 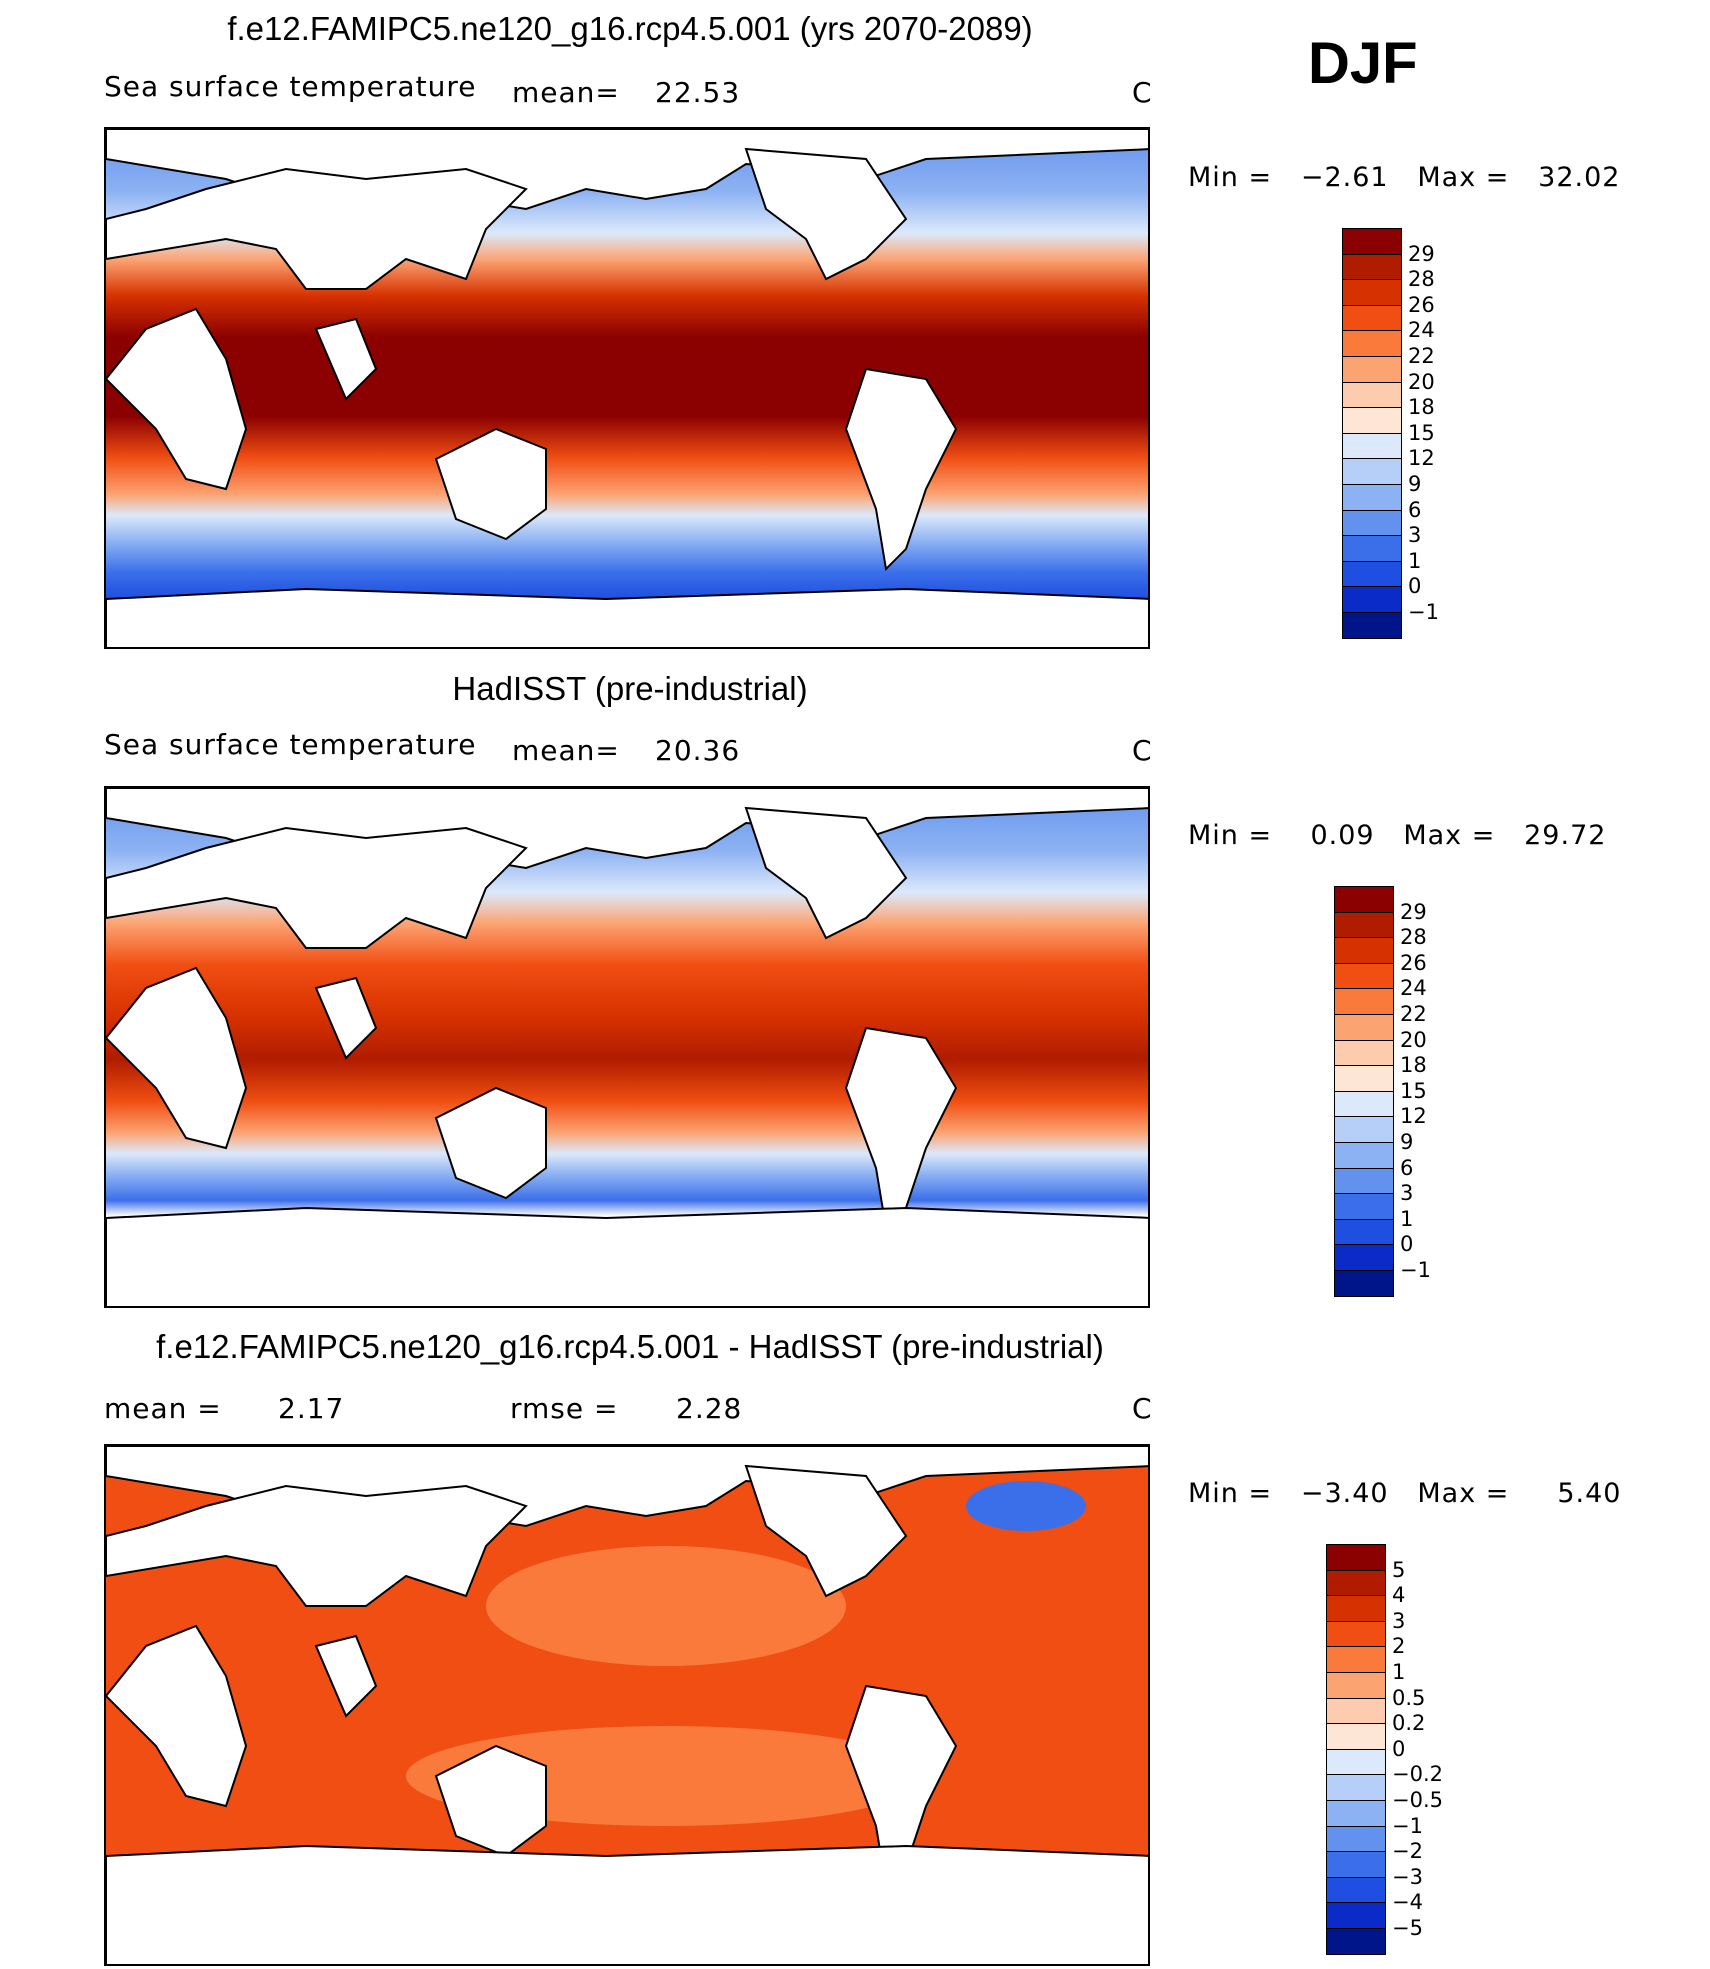 What do you see at coordinates (1407, 1902) in the screenshot?
I see `colorbar-tick-label: −4` at bounding box center [1407, 1902].